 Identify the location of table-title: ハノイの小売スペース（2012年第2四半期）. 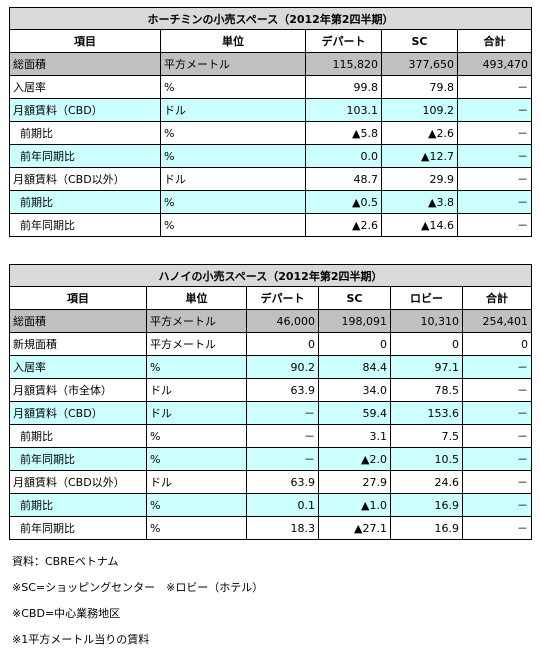
(270, 275).